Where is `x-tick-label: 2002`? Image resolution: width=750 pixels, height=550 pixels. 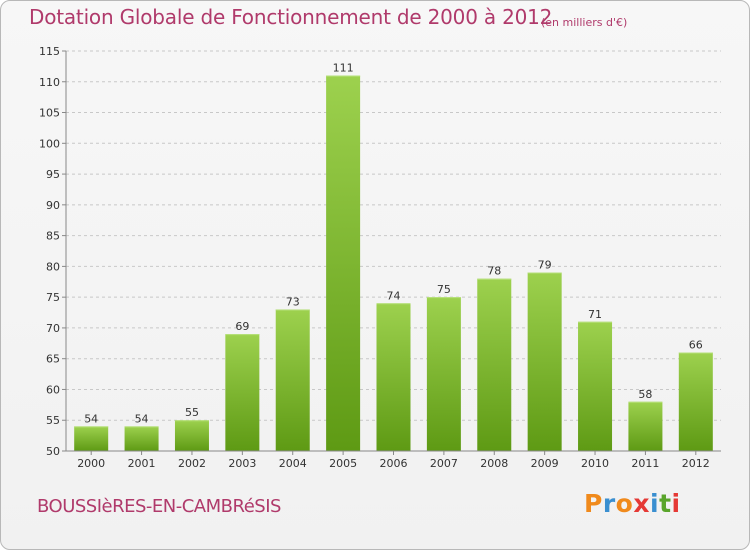
x-tick-label: 2002 is located at coordinates (192, 463).